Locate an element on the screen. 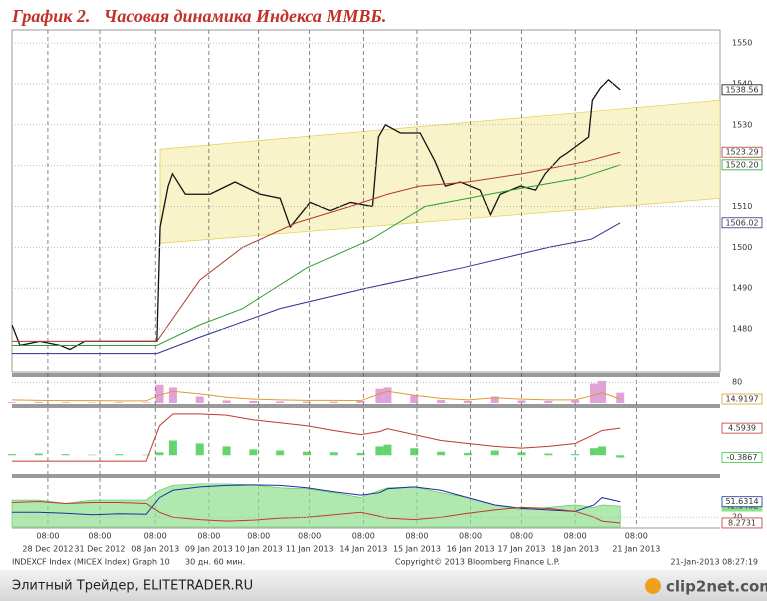 Image resolution: width=767 pixels, height=601 pixels. x-date-label: 09 Jan 2013 is located at coordinates (209, 549).